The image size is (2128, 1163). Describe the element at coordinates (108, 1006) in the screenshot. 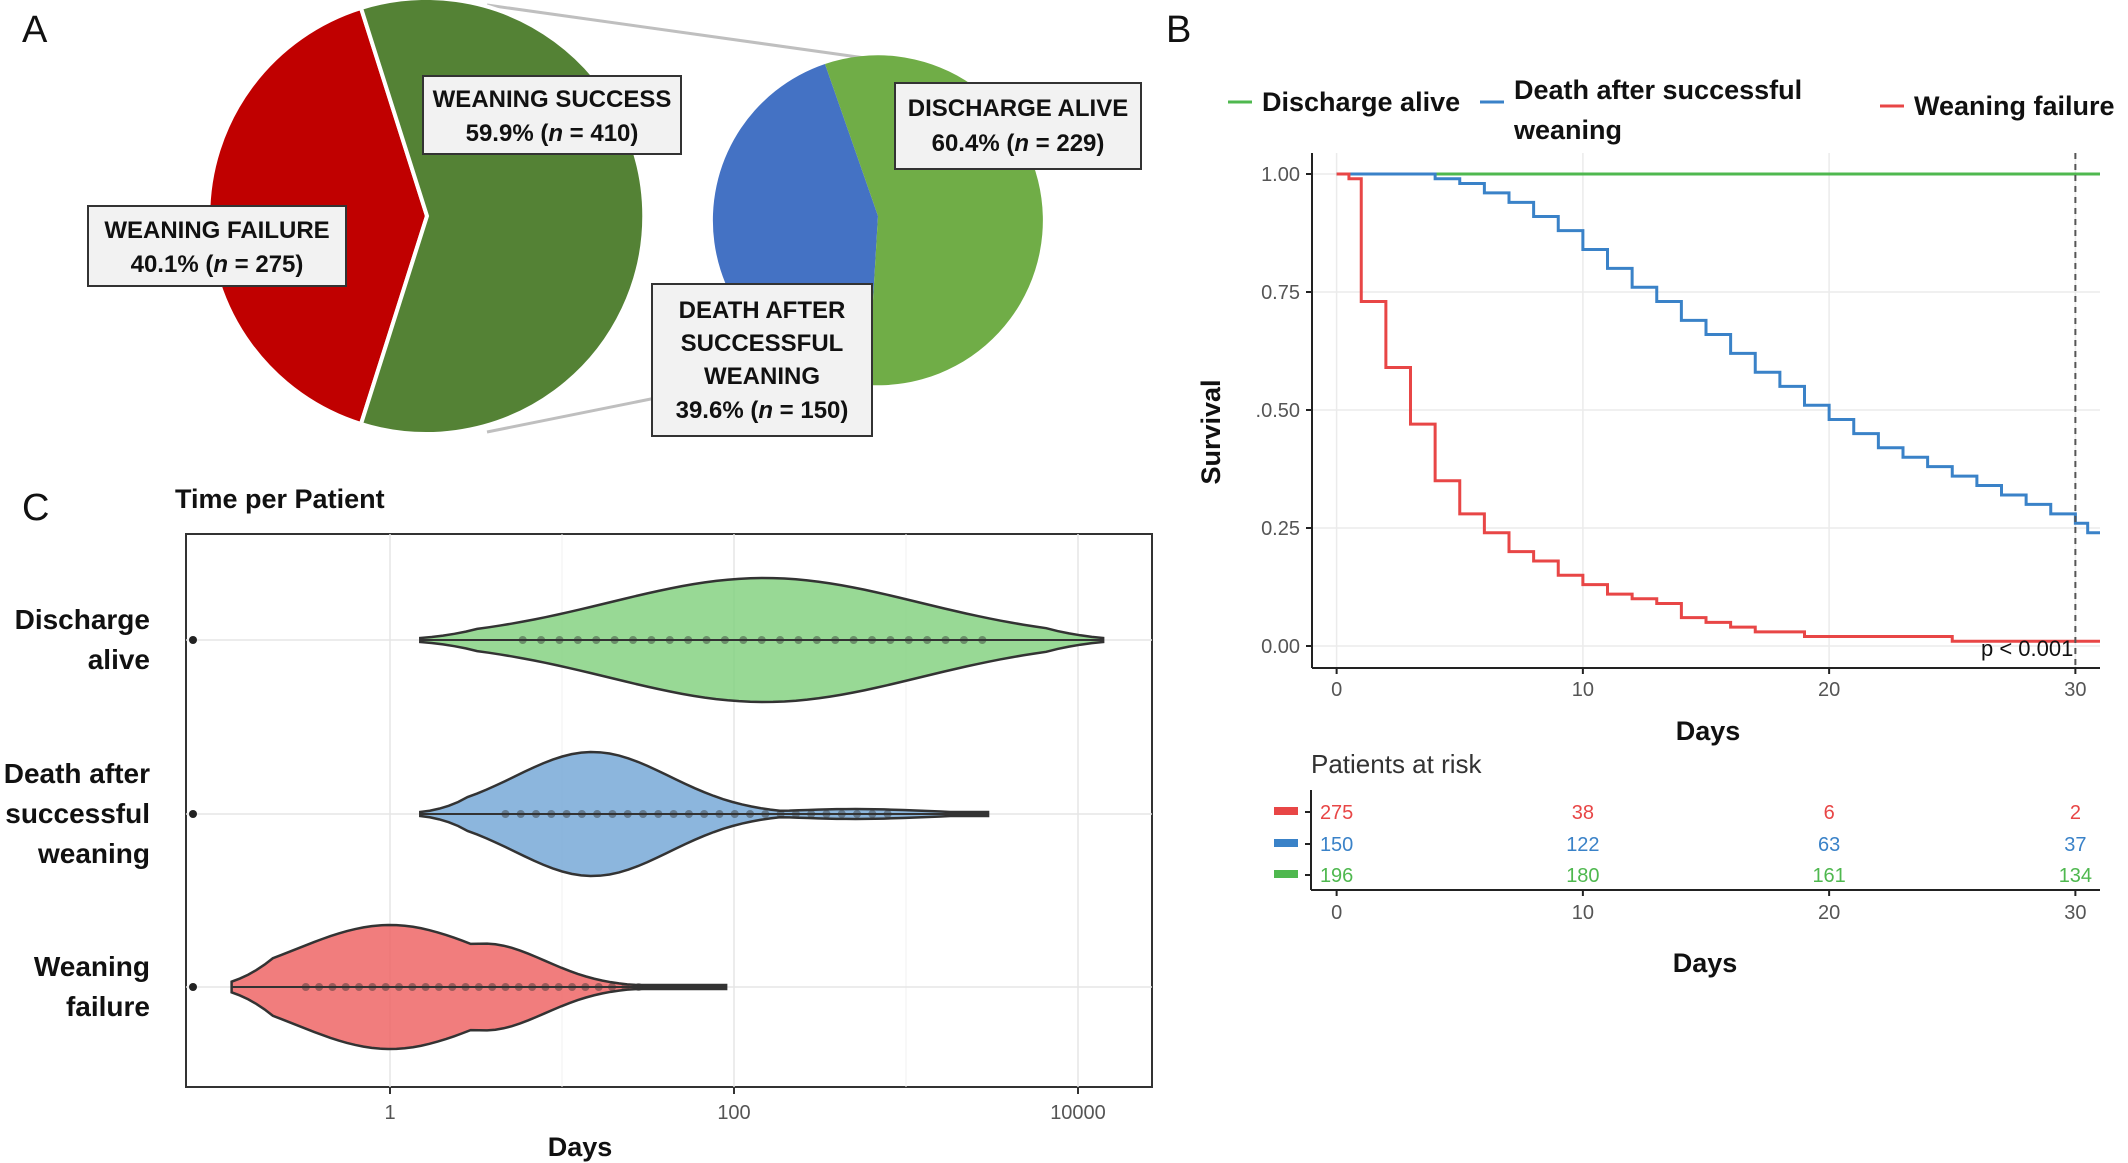

I see `violin-category-label: failure` at that location.